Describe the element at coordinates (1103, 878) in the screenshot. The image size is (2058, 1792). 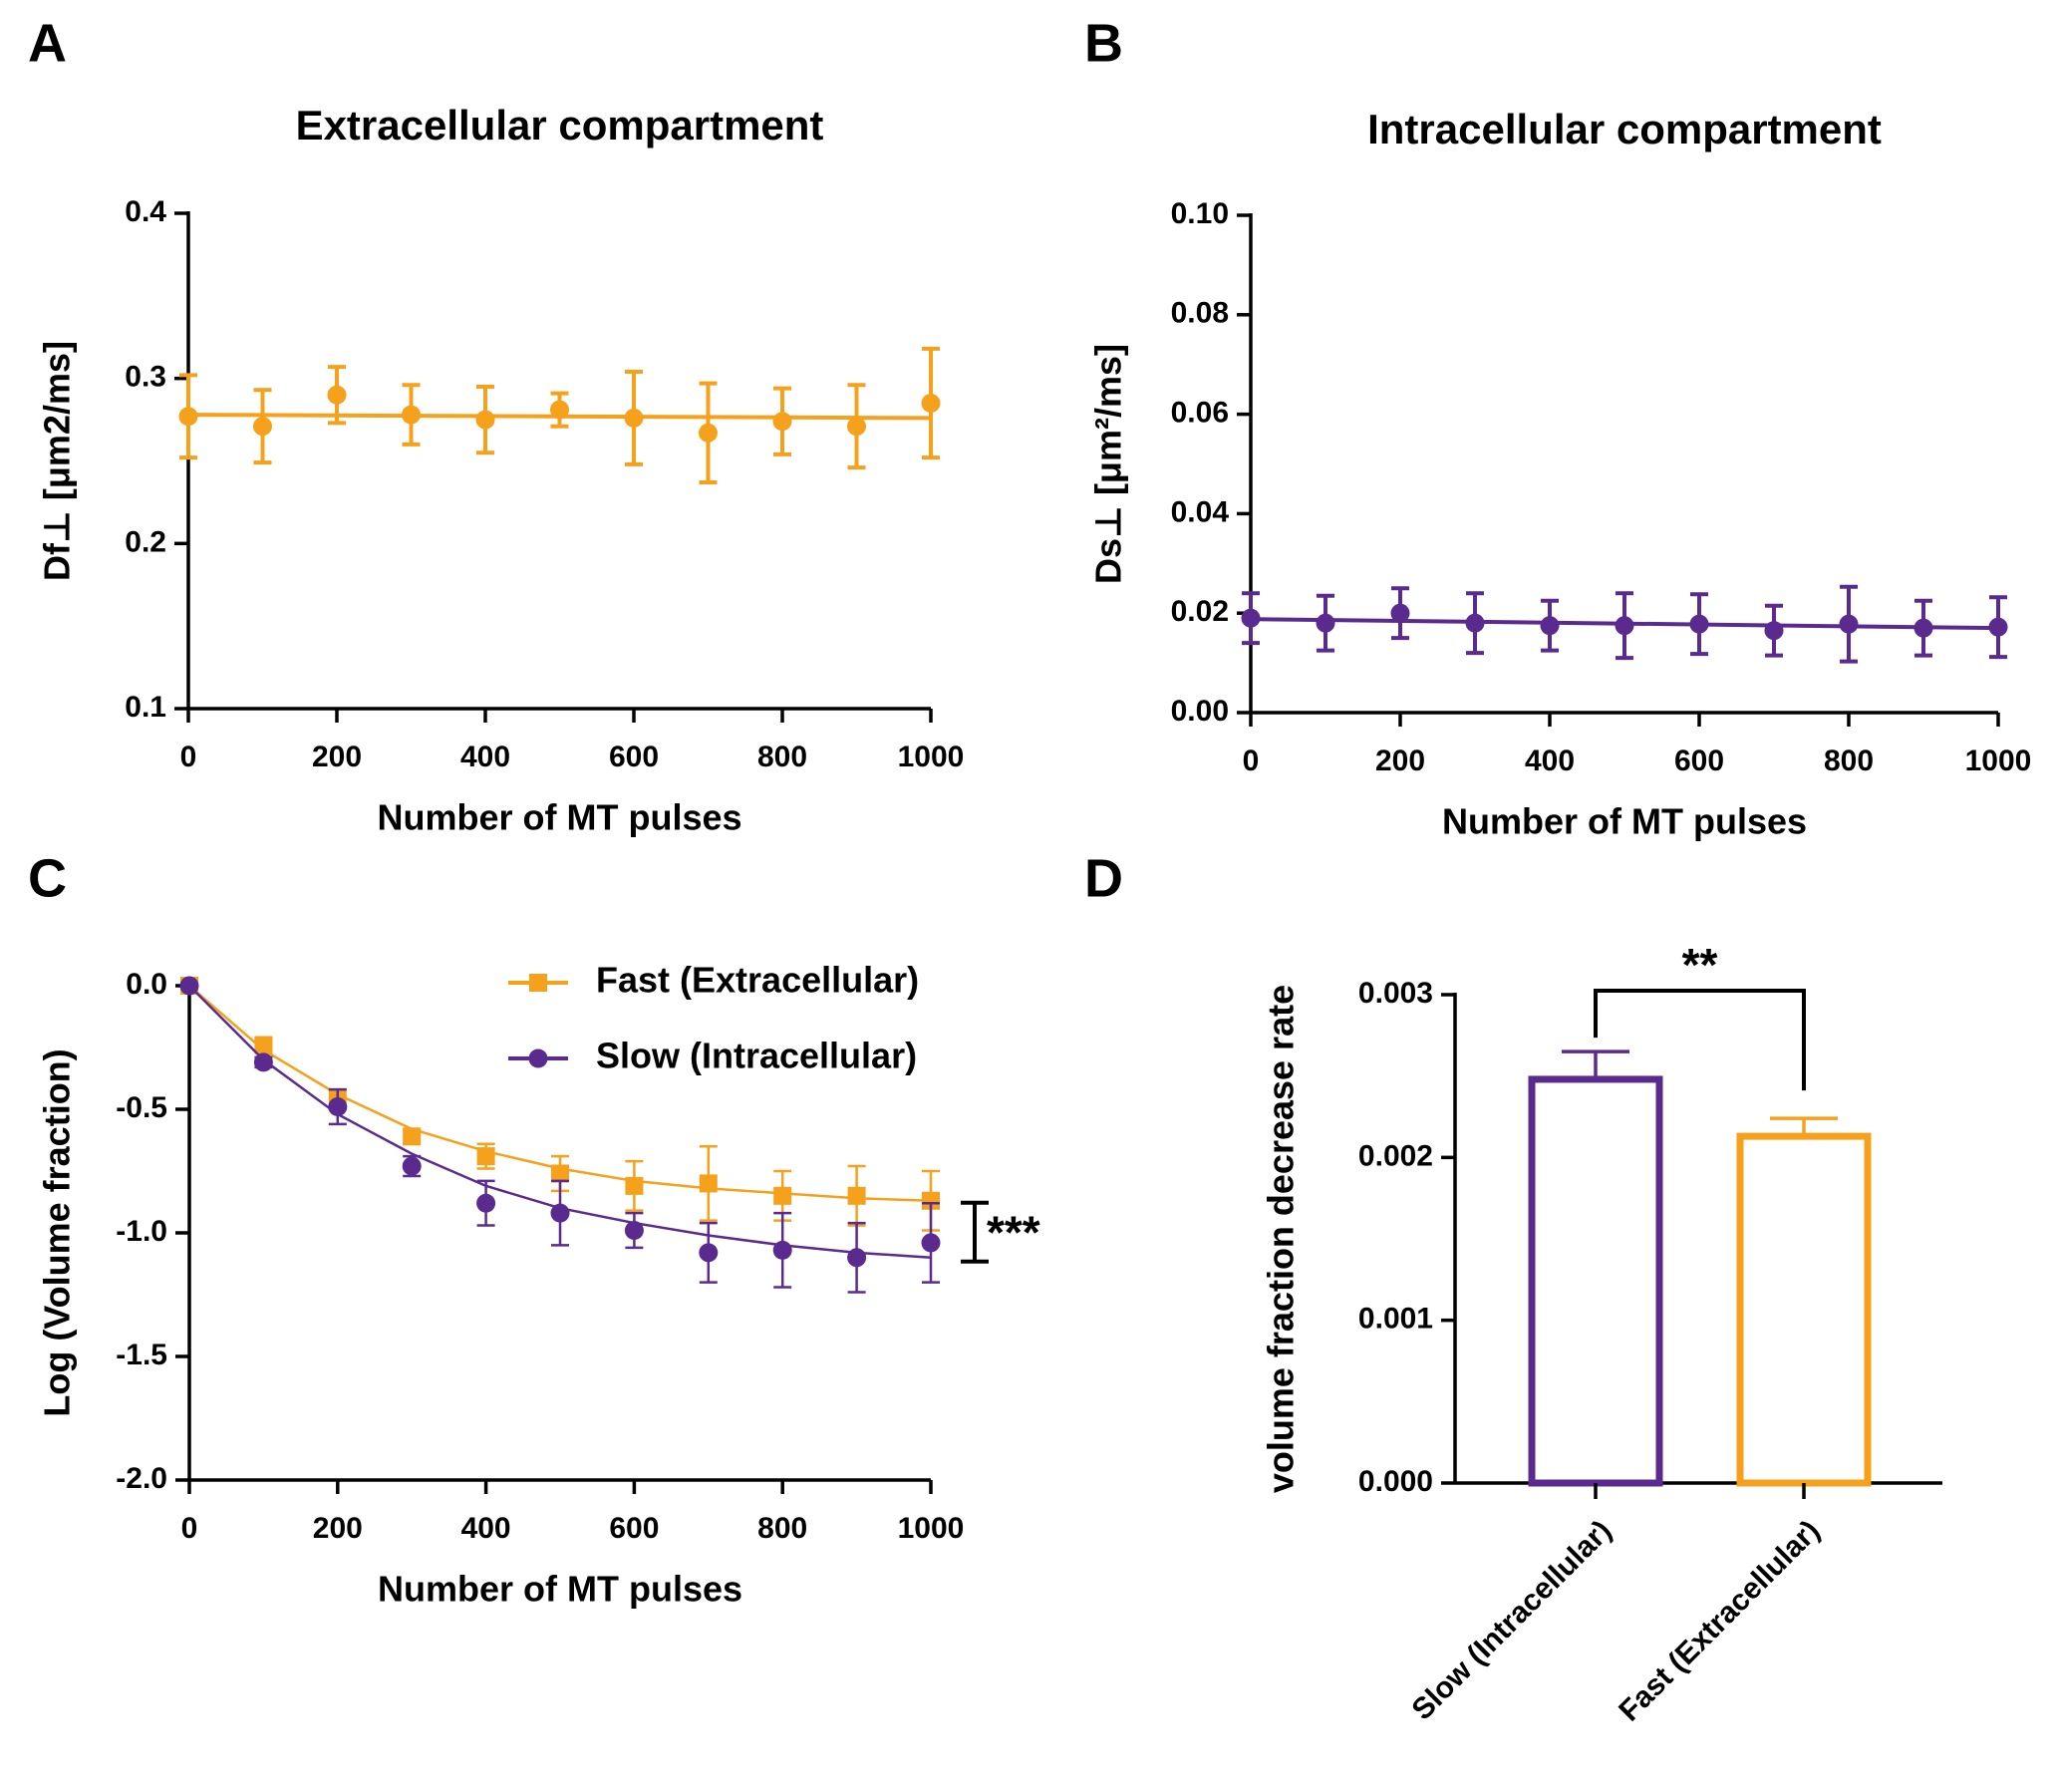
I see `panel-letter: D` at that location.